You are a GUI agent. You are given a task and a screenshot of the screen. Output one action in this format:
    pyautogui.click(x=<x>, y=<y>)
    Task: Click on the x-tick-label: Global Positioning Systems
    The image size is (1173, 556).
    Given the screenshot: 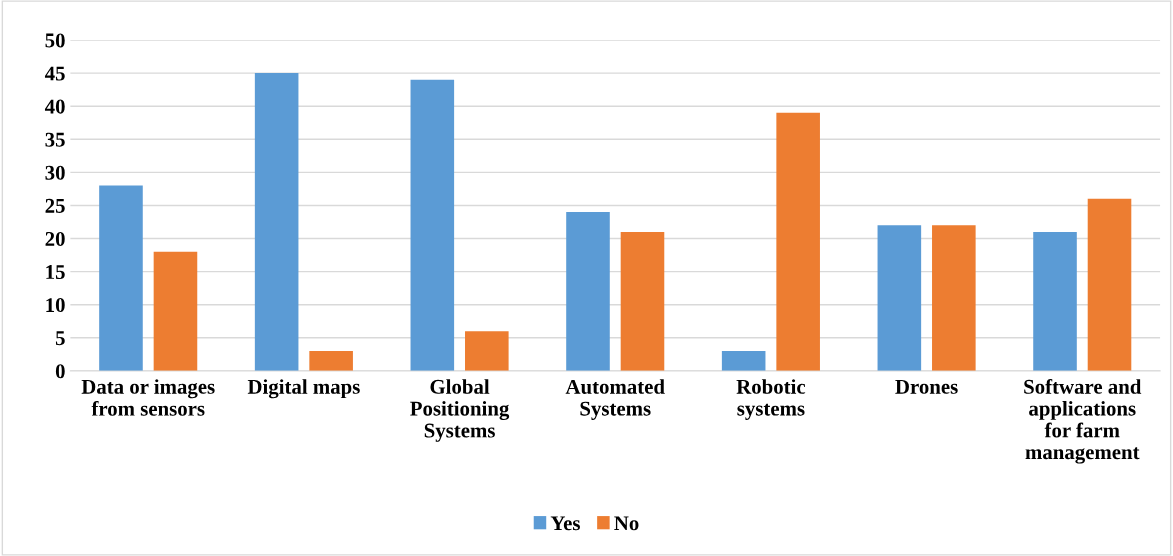 What is the action you would take?
    pyautogui.click(x=460, y=410)
    